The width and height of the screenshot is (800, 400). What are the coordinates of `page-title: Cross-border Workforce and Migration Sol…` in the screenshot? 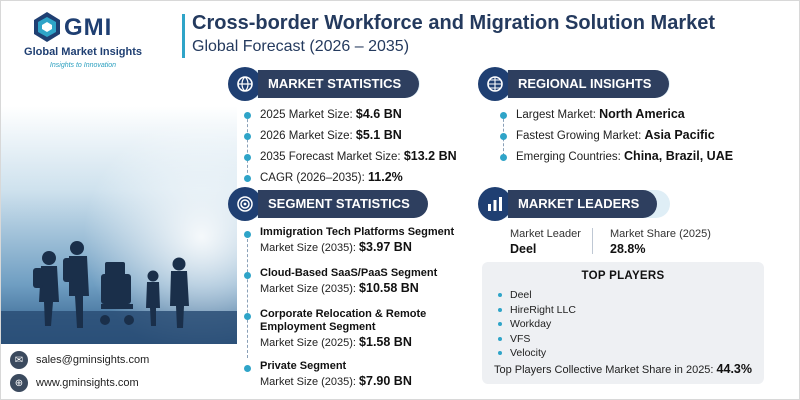 It's located at (454, 23).